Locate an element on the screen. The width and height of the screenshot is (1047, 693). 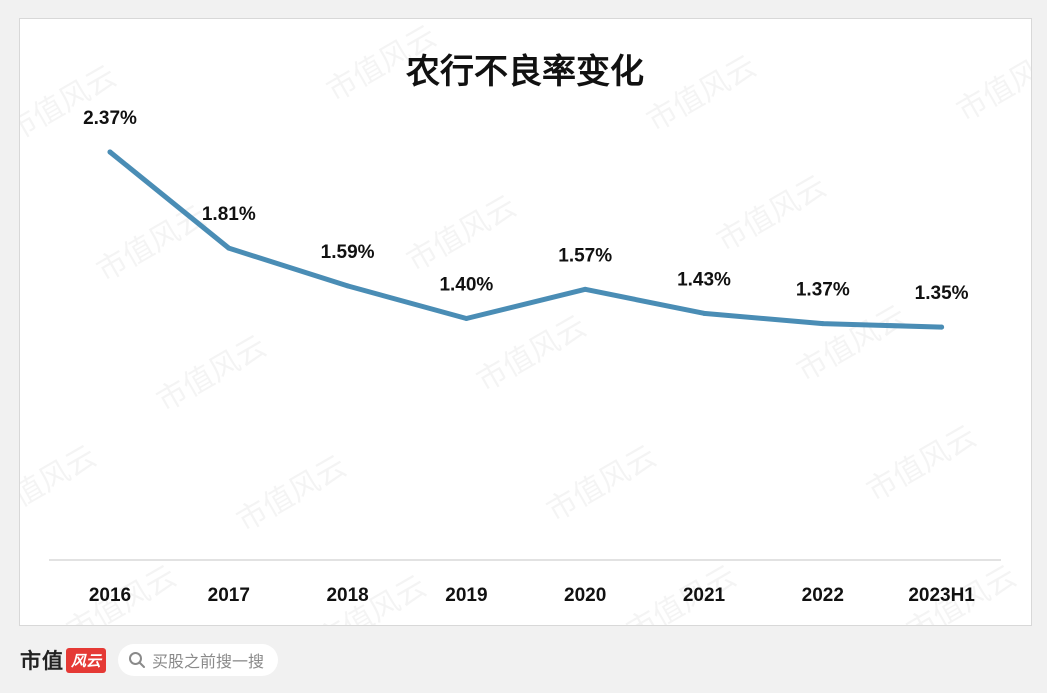
data-label: 1.37% is located at coordinates (823, 290).